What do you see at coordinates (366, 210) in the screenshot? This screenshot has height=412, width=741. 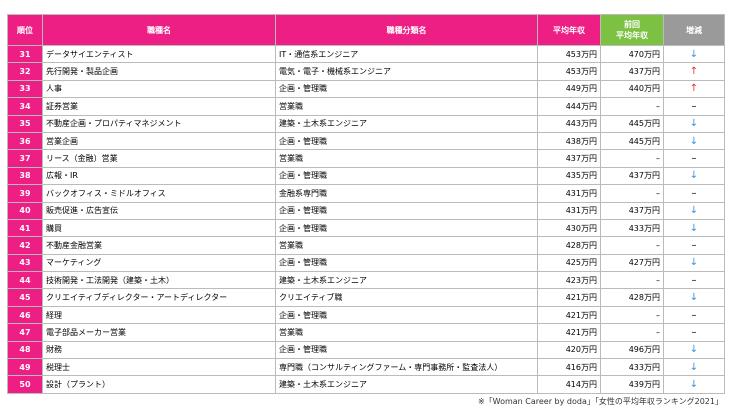 I see `table-row: 40 販売促進・広告宣伝 企画・管理職 431万円 437万円 ↓` at bounding box center [366, 210].